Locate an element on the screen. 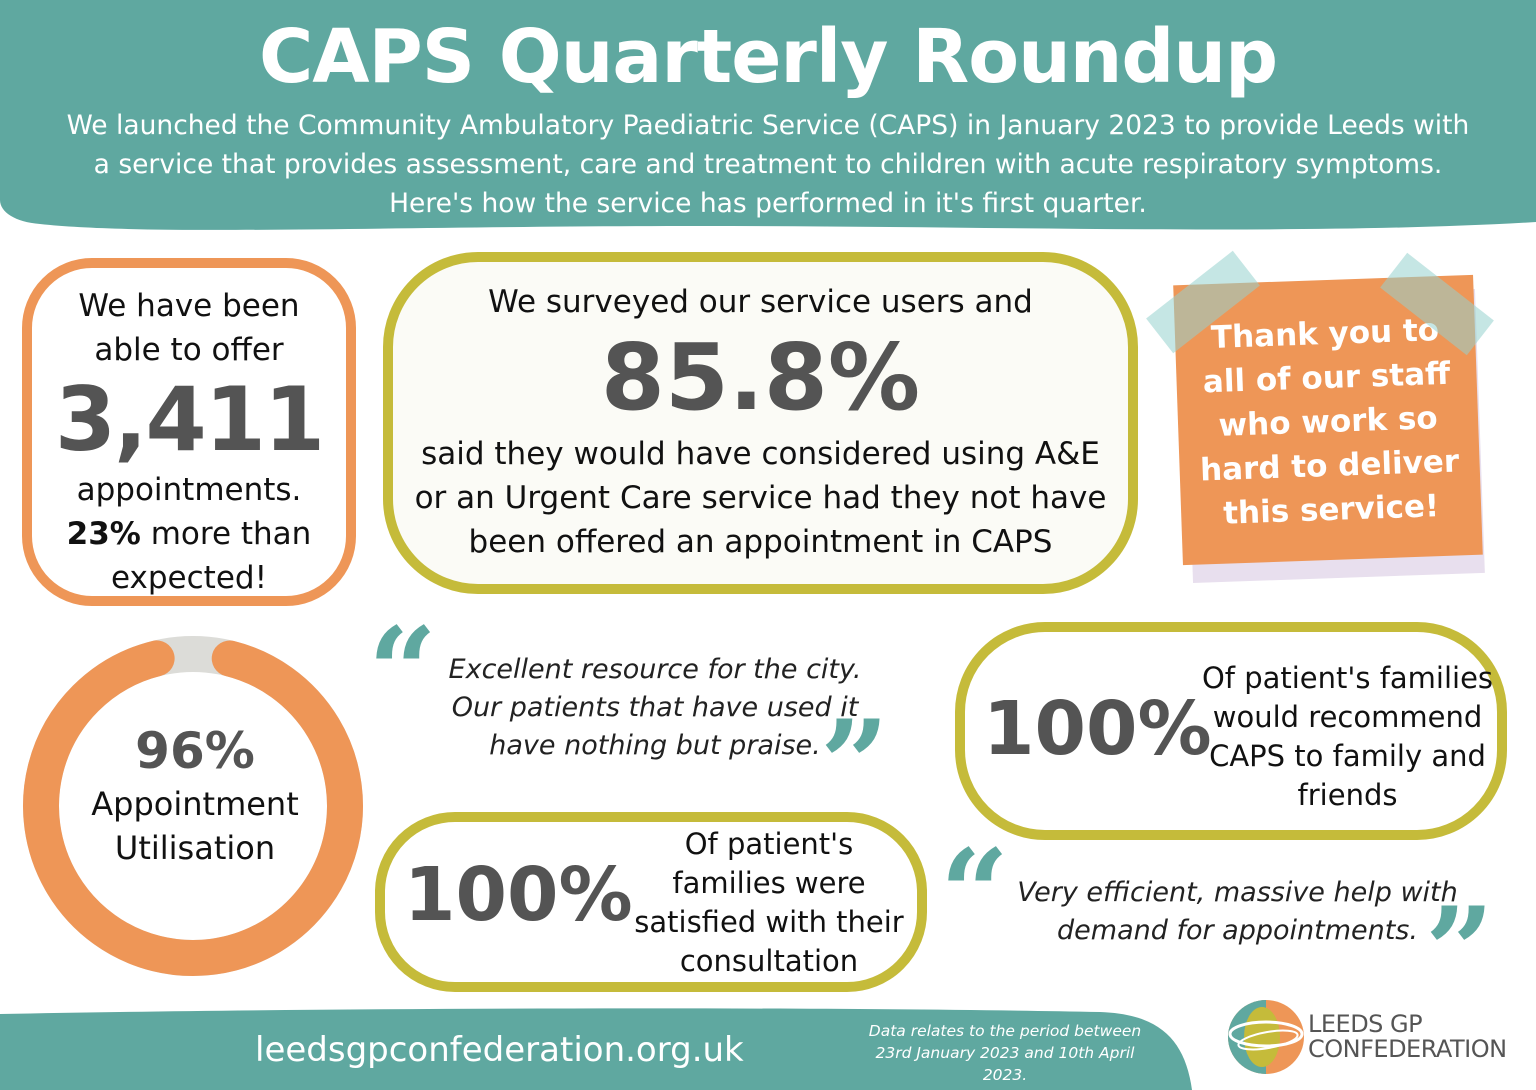 The image size is (1536, 1090). card-text: CAPS to family and is located at coordinates (1347, 756).